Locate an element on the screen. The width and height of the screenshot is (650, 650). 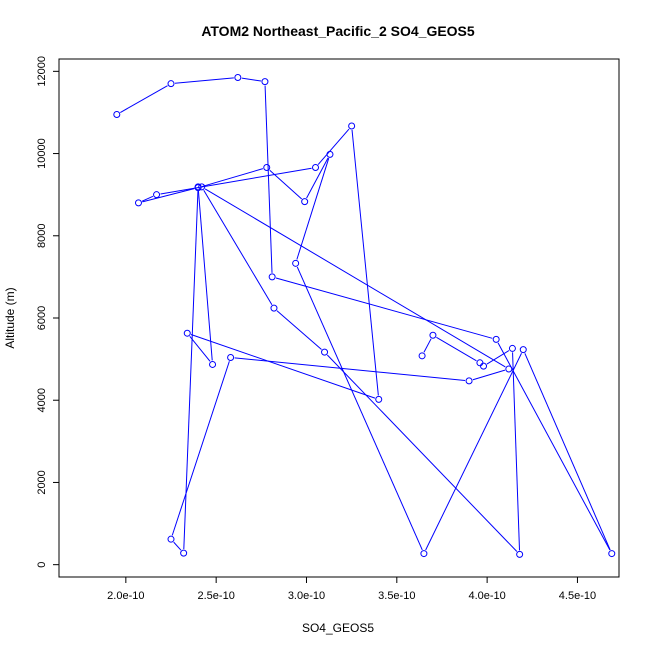
x-tick-label: 4.5e-10 is located at coordinates (577, 596).